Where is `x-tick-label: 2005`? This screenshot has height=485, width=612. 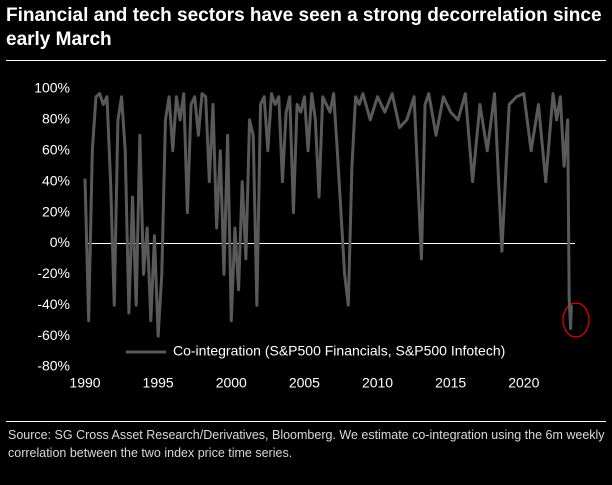
x-tick-label: 2005 is located at coordinates (304, 383).